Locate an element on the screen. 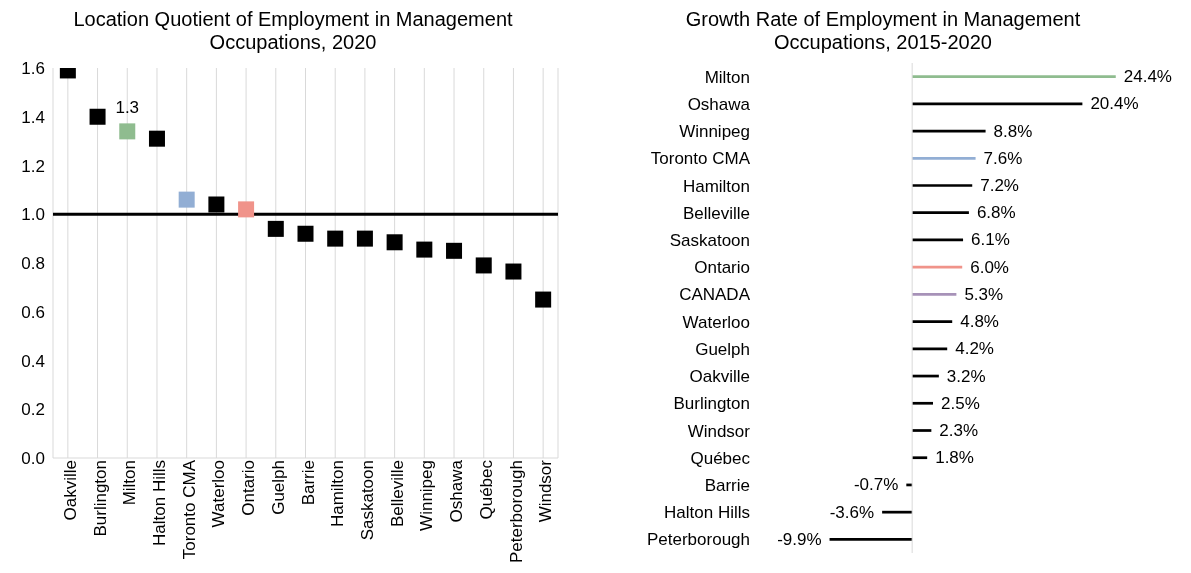 This screenshot has height=573, width=1191. data-label: 5.3% is located at coordinates (984, 294).